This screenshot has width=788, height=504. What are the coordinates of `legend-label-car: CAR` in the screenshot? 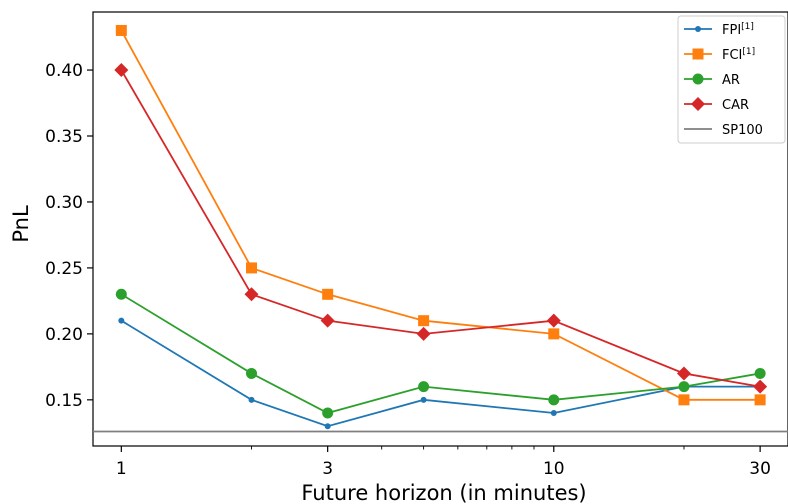 It's located at (735, 105).